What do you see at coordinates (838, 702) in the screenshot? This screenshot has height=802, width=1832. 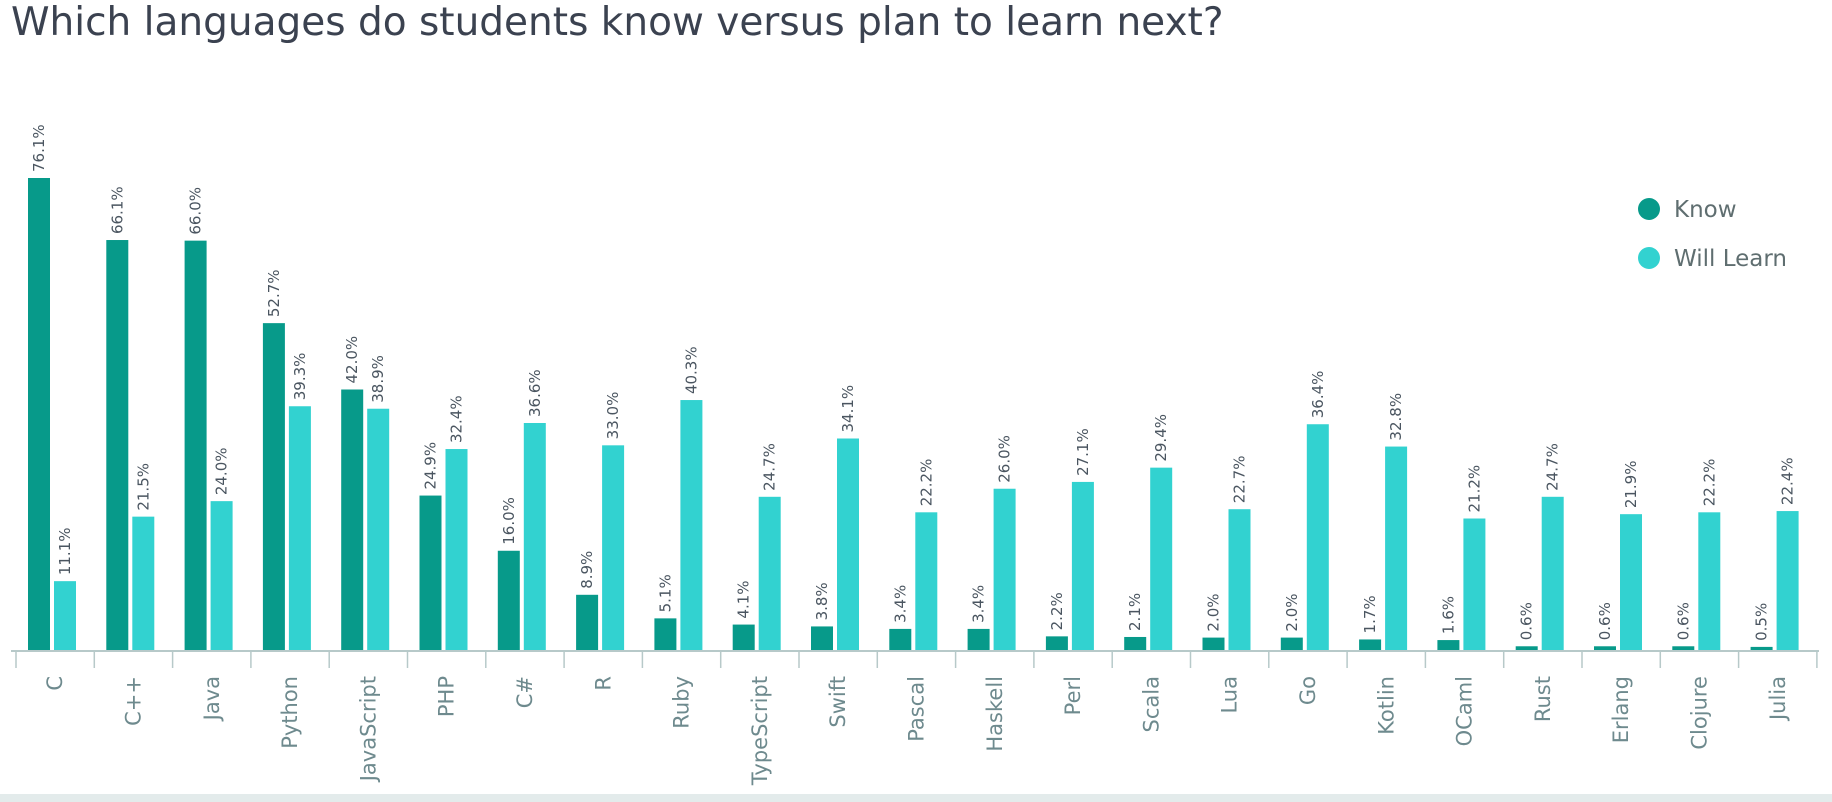 I see `category-label: Swift` at bounding box center [838, 702].